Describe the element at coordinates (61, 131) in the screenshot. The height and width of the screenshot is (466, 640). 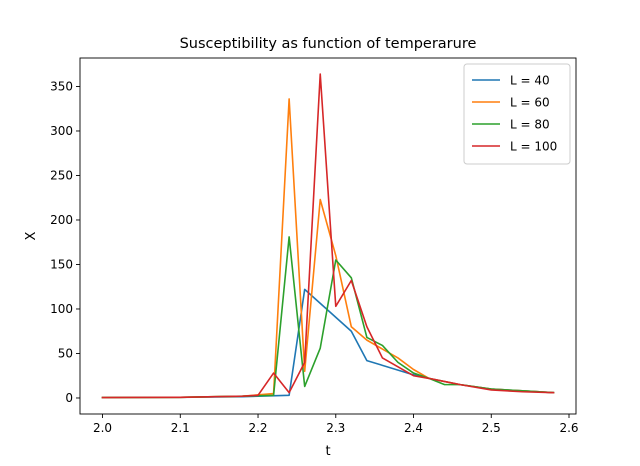
I see `y-tick-label: 300` at that location.